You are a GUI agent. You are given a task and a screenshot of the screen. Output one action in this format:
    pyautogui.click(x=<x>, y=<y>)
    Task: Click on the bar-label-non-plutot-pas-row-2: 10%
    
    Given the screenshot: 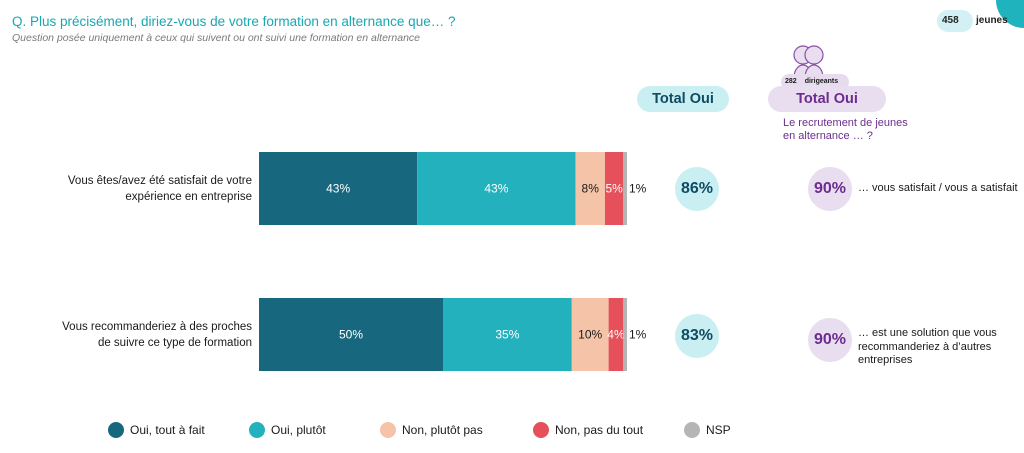 What is the action you would take?
    pyautogui.click(x=590, y=335)
    